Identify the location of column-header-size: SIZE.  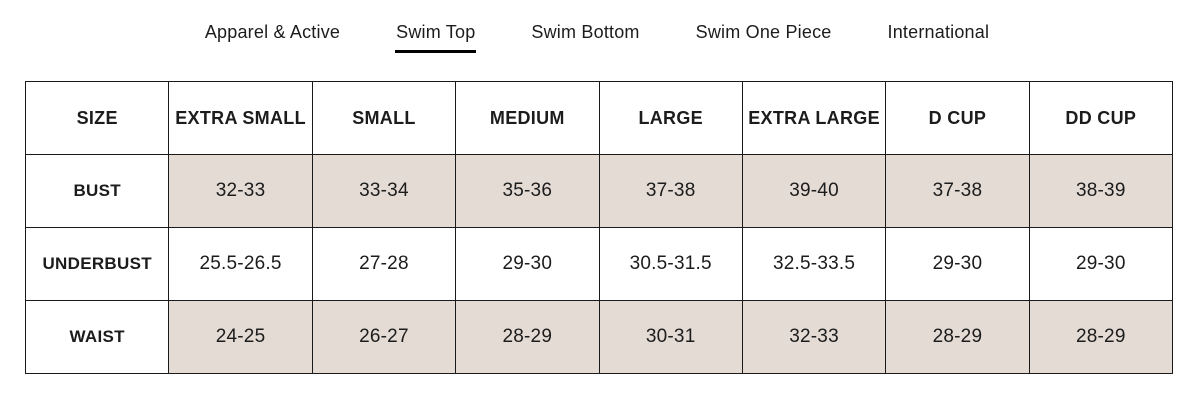
(97, 118).